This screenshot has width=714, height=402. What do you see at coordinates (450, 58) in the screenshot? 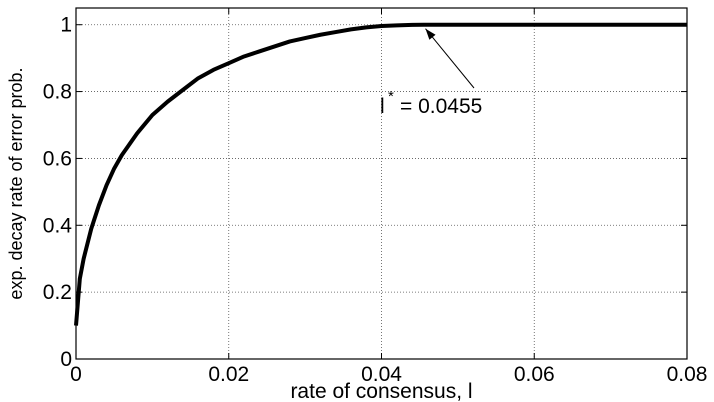
I see `annotation-arrow-line` at bounding box center [450, 58].